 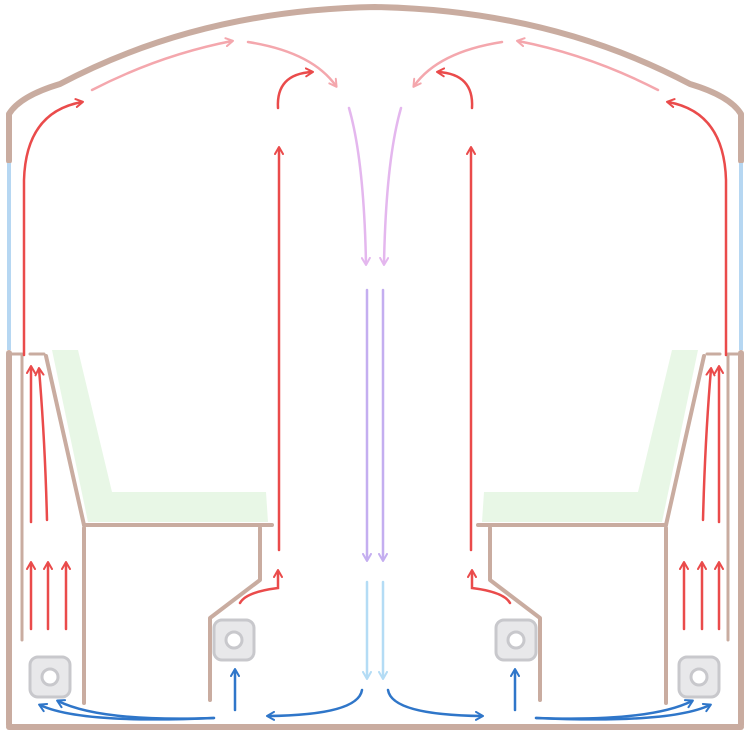 What do you see at coordinates (685, 440) in the screenshot?
I see `right-seat-back` at bounding box center [685, 440].